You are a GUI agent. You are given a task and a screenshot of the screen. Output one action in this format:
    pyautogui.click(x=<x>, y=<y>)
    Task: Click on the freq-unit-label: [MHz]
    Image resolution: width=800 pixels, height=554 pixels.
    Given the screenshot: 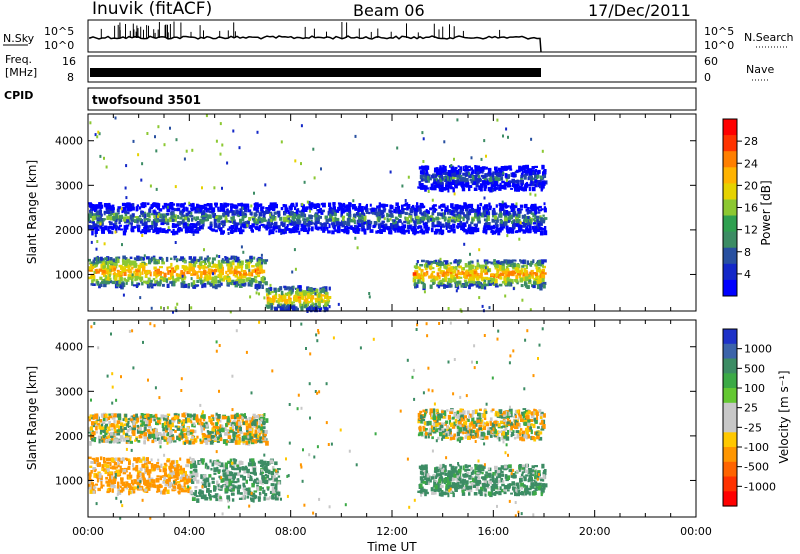 What is the action you would take?
    pyautogui.click(x=21, y=72)
    